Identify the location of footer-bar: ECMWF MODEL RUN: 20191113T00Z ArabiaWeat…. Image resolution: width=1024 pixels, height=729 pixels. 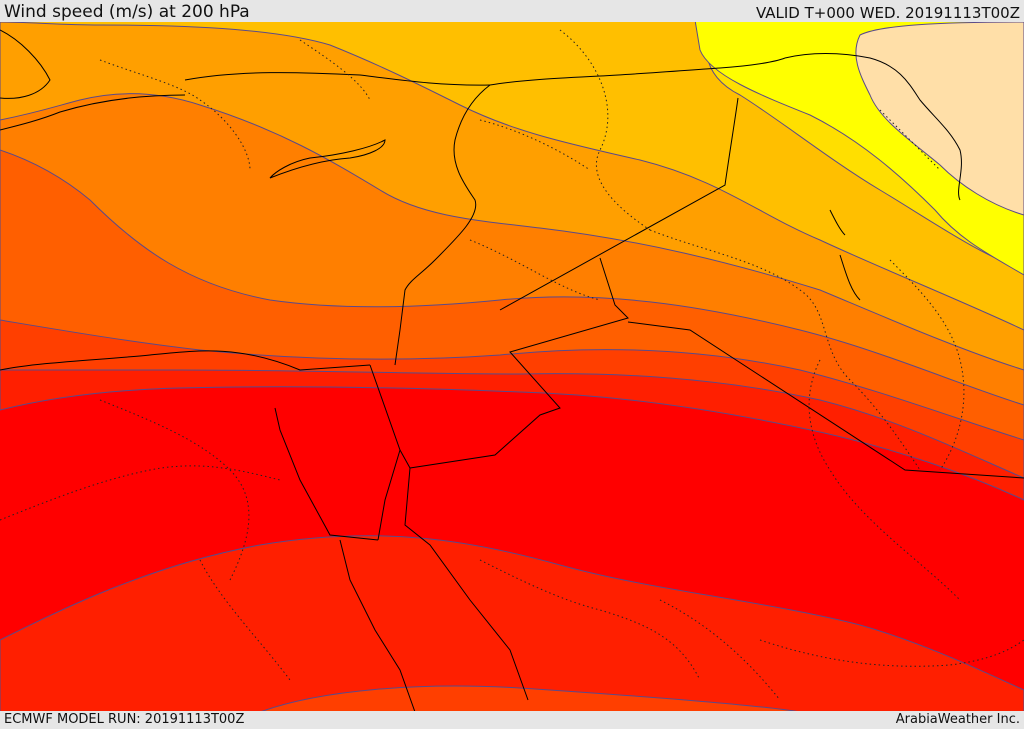
(512, 720).